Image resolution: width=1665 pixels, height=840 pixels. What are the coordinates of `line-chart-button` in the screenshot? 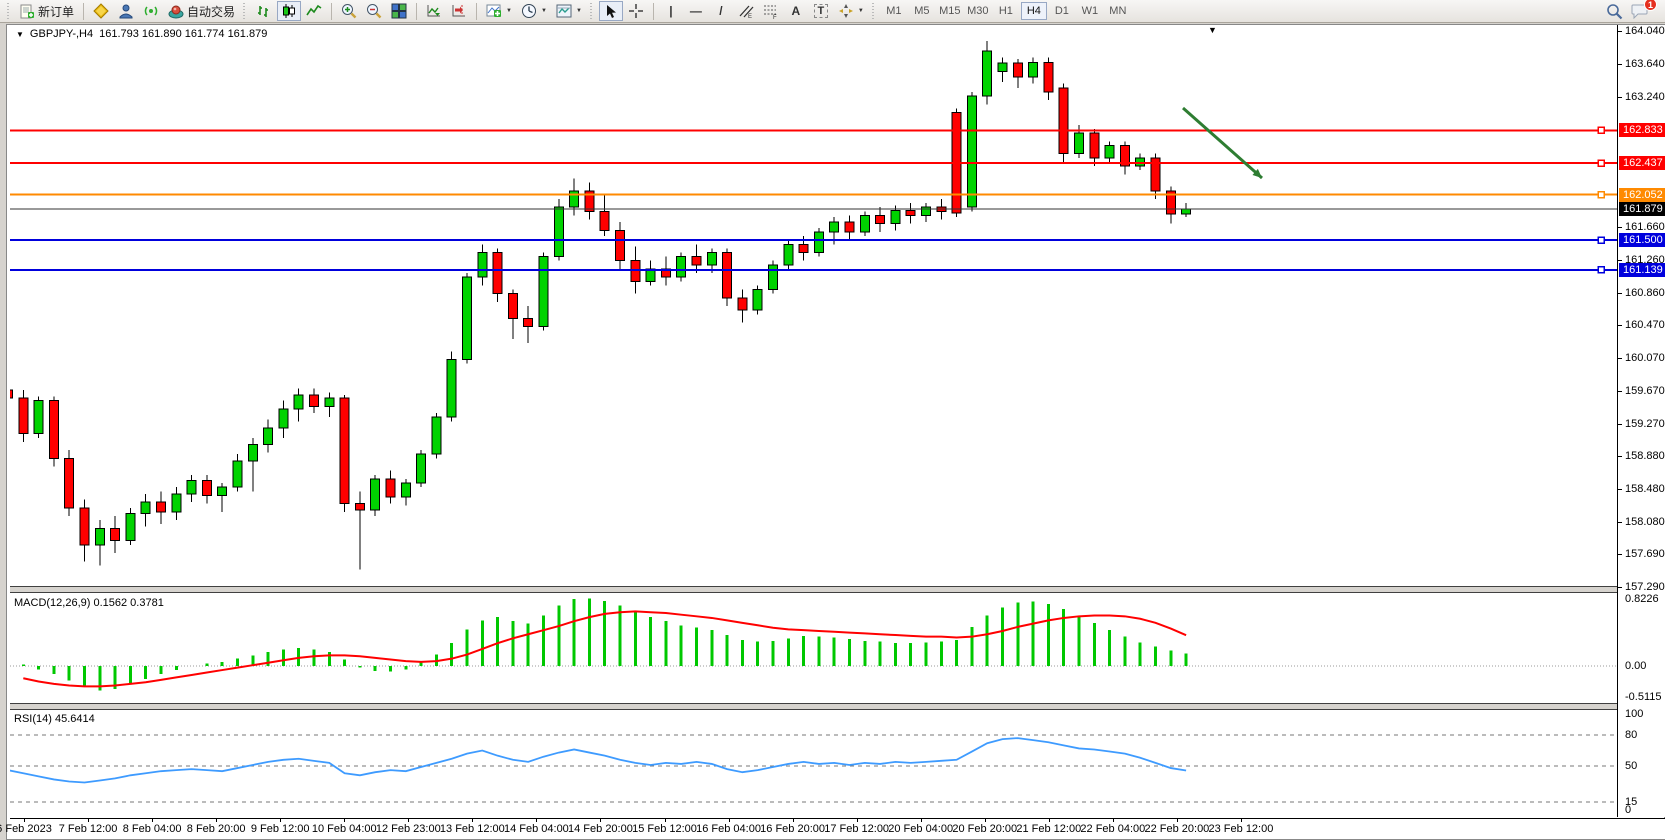 It's located at (314, 11).